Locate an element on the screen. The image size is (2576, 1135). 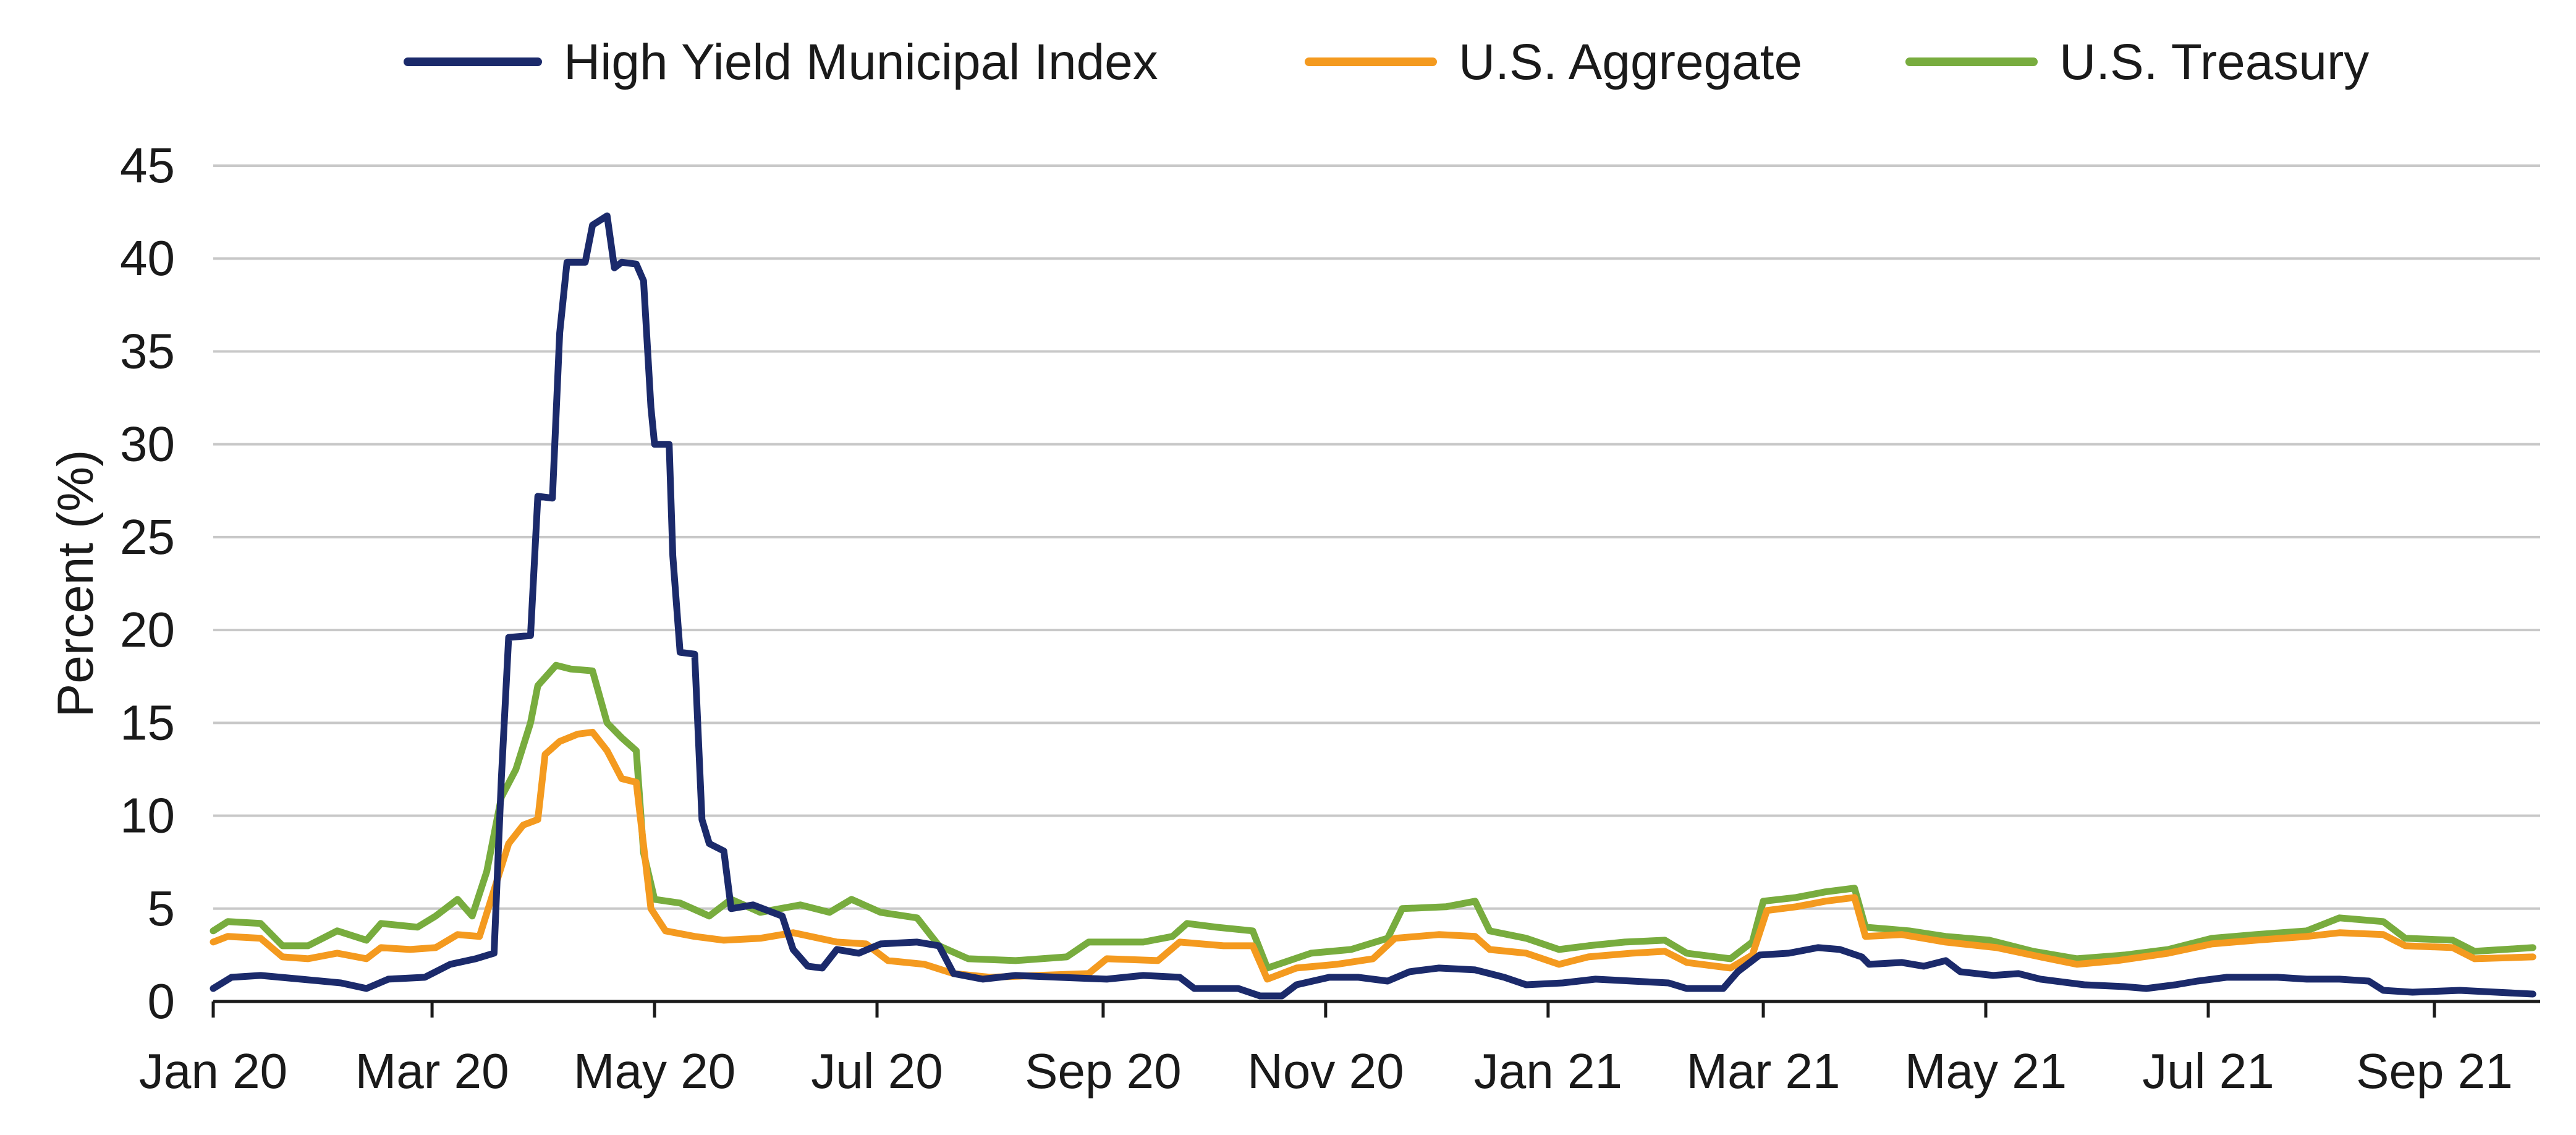
x-tick-label: Jan 20 is located at coordinates (213, 1071).